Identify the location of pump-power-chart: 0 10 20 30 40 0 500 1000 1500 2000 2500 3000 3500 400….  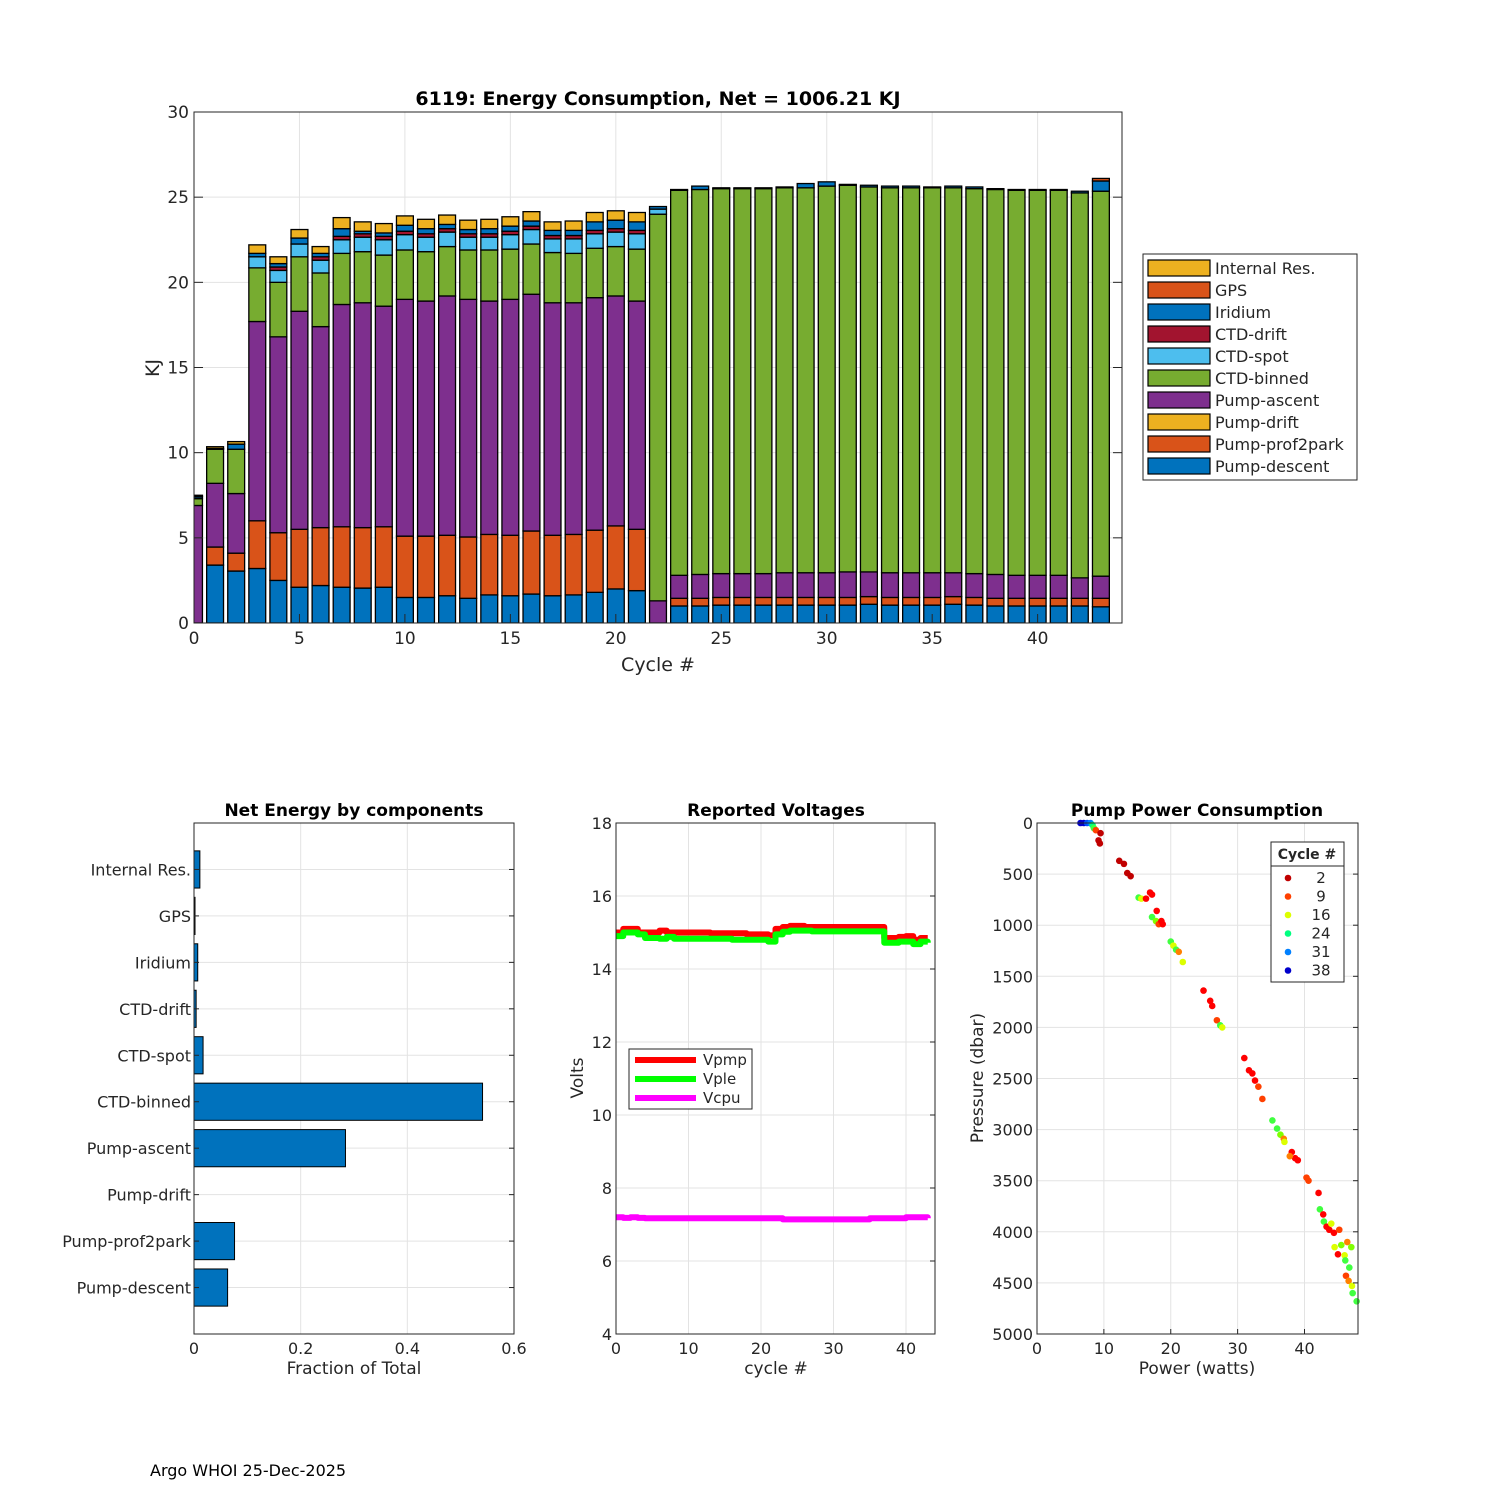
(1164, 1090).